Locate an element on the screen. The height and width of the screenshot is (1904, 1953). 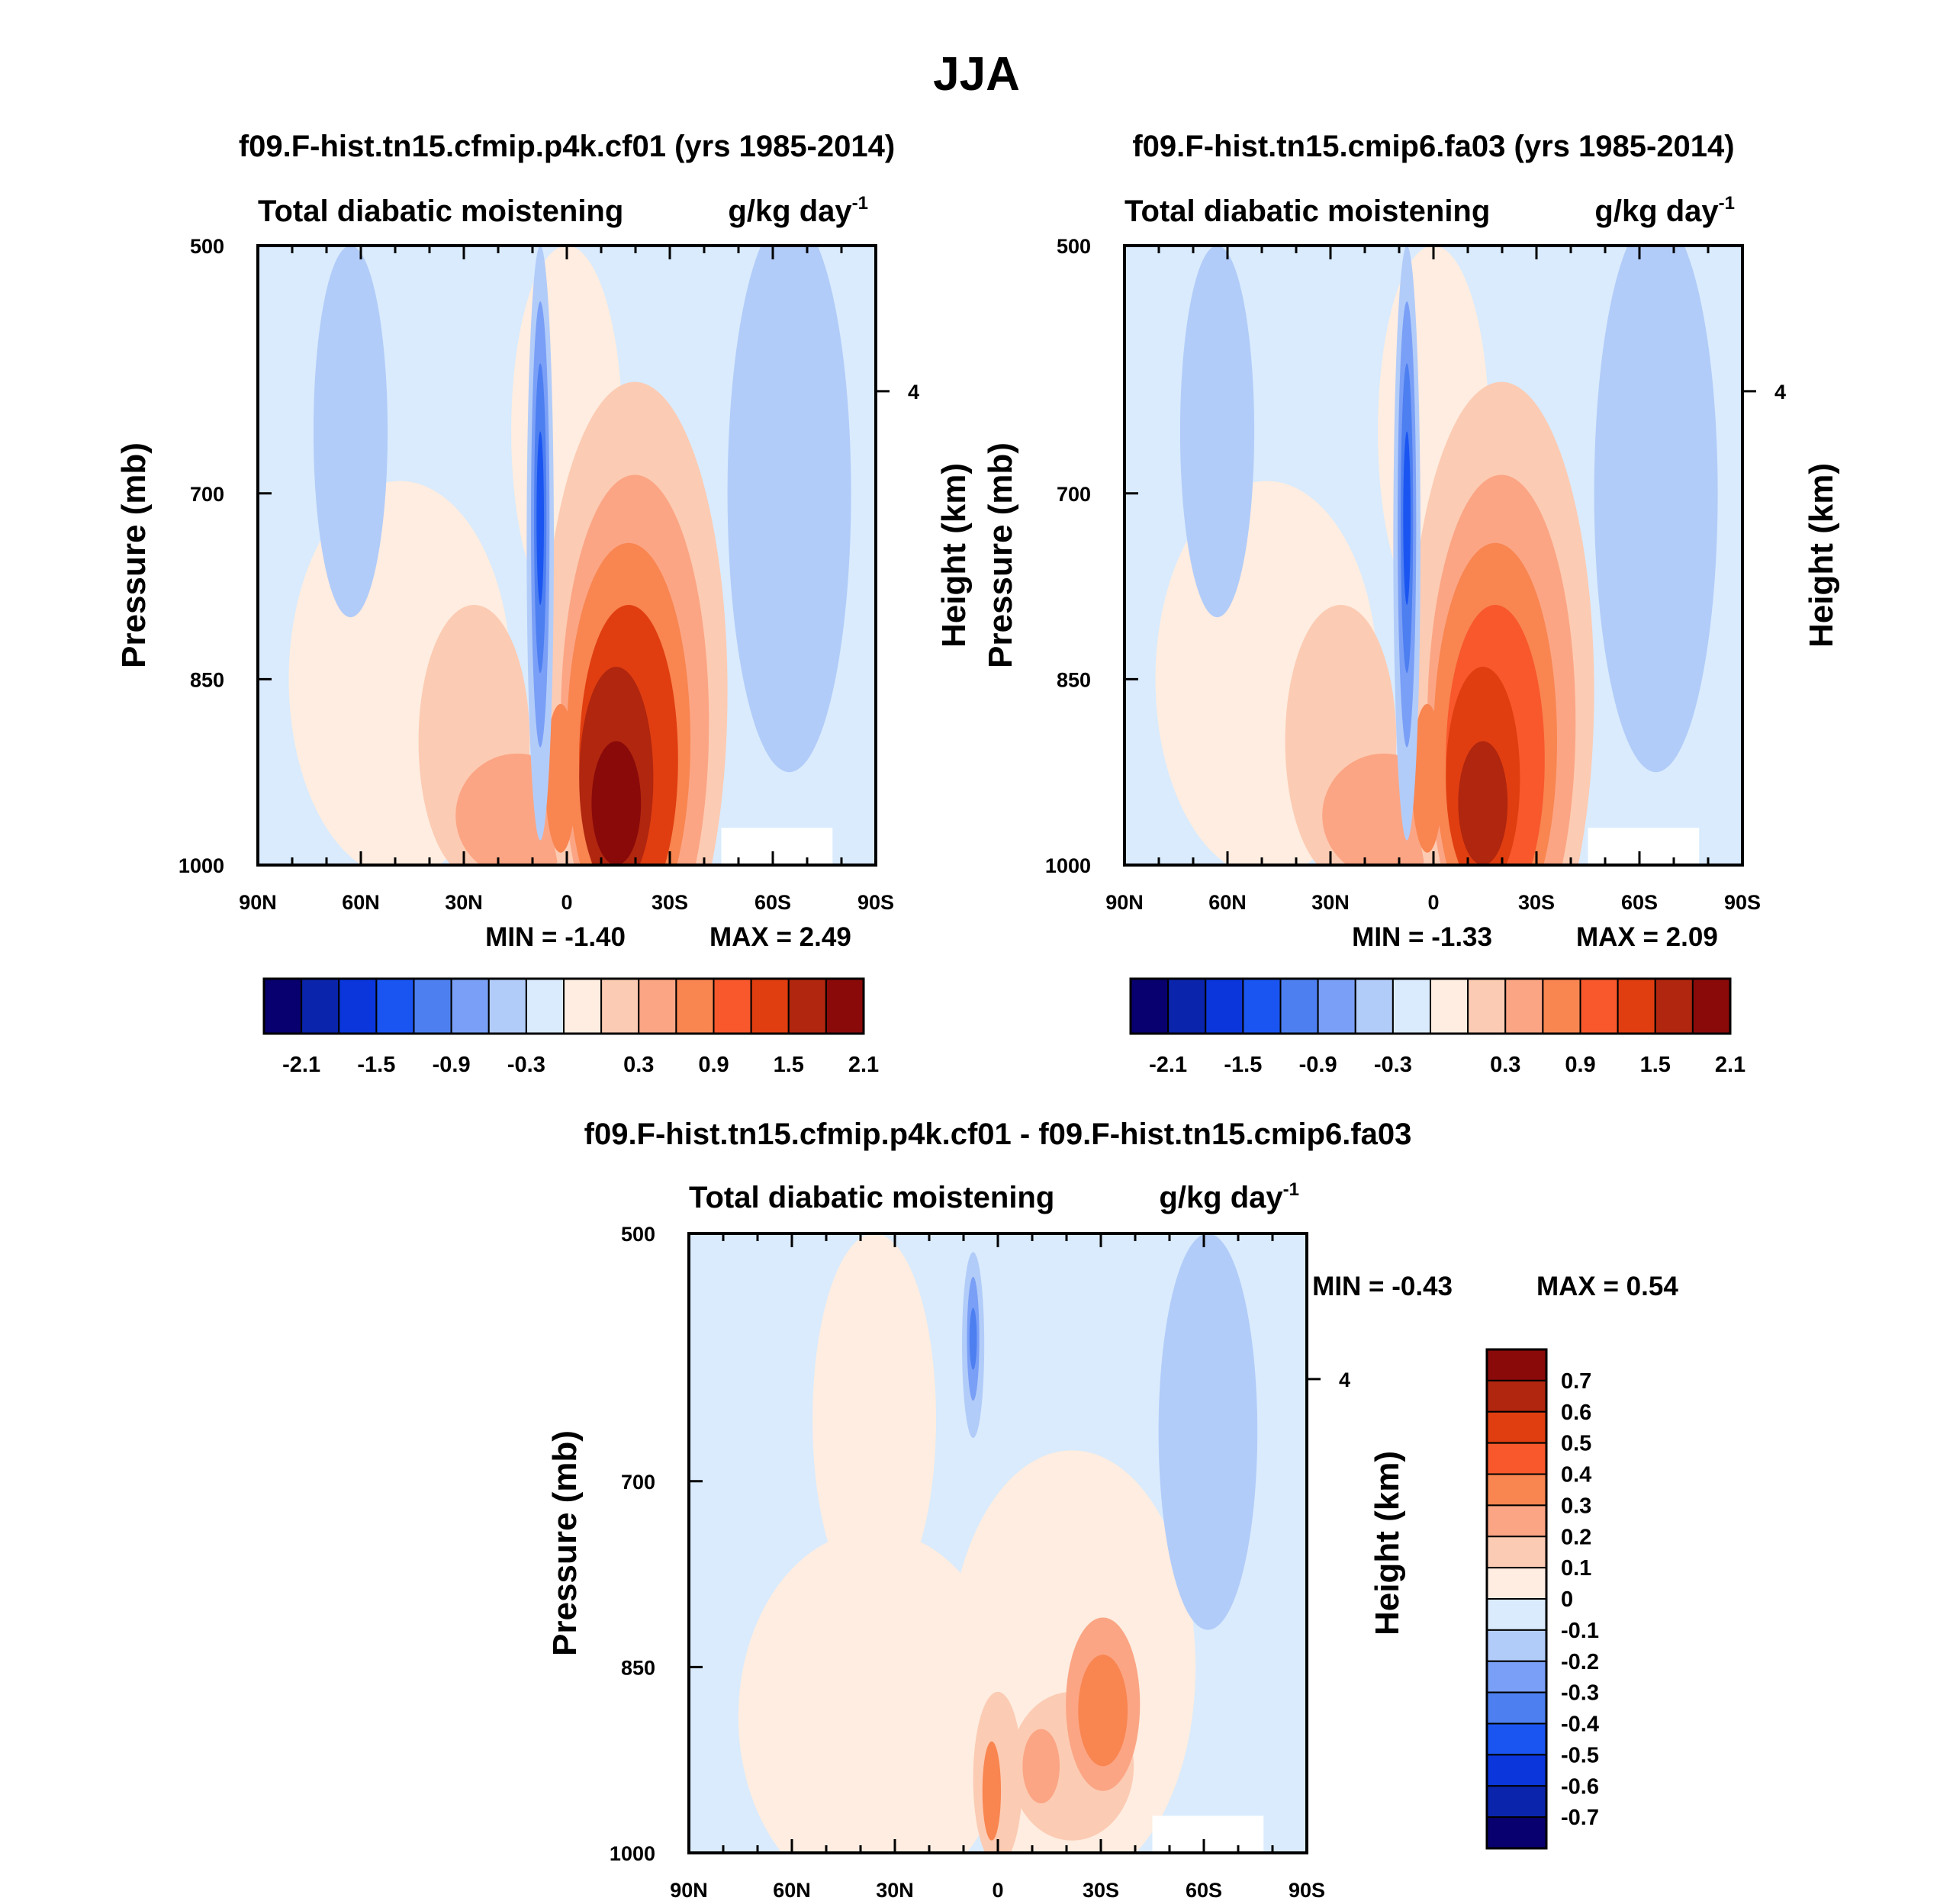
max-label: MAX = 2.49 is located at coordinates (780, 937).